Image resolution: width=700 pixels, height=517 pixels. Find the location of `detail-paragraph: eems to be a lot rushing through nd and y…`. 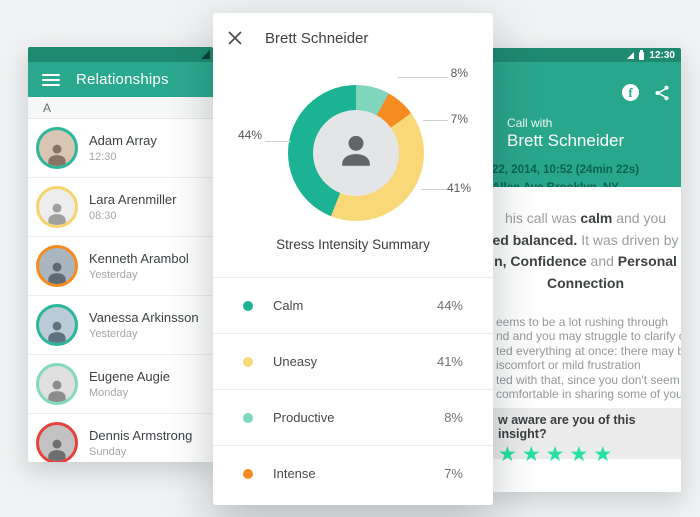

detail-paragraph: eems to be a lot rushing through nd and y… is located at coordinates (588, 358).